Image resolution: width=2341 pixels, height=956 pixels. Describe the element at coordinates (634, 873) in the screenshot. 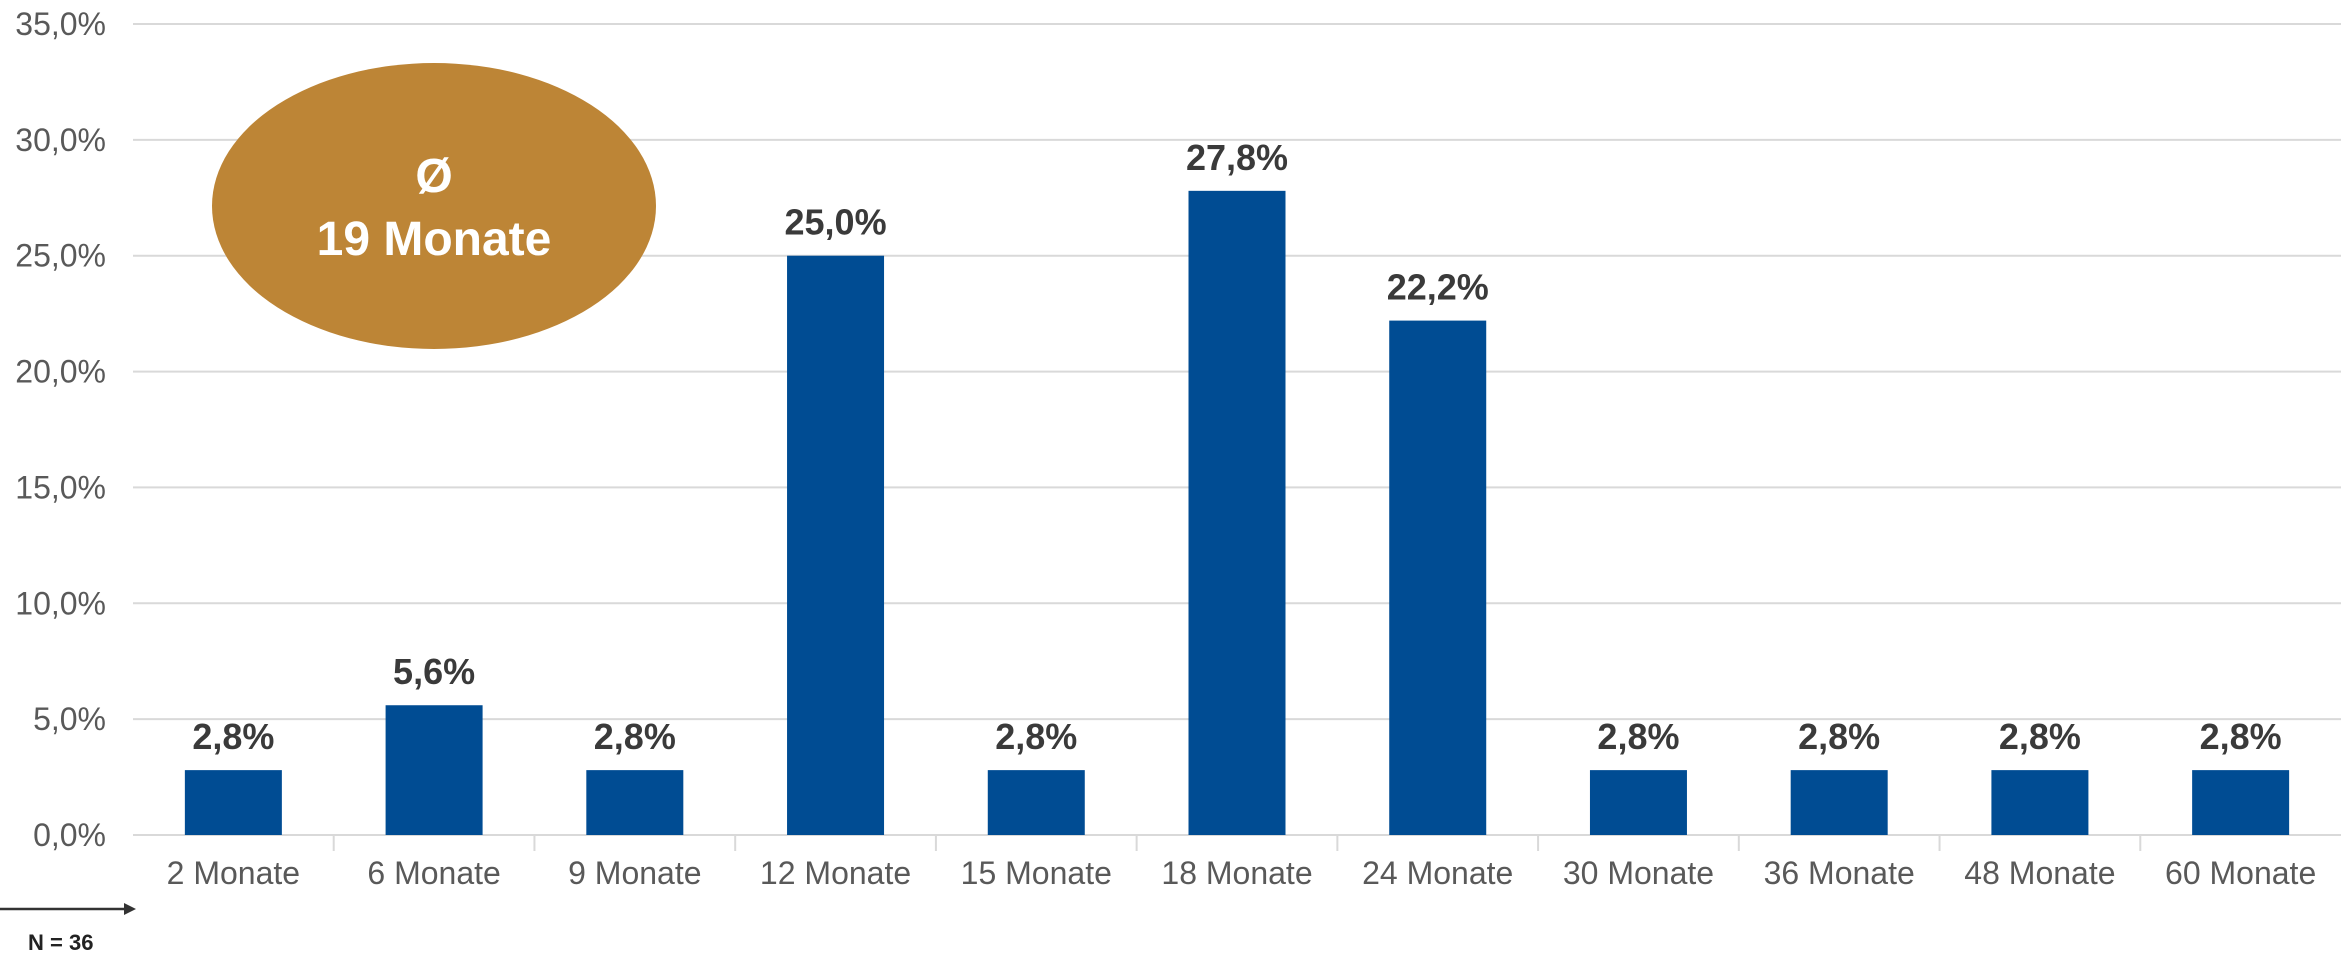

I see `x-tick-label: 9 Monate` at that location.